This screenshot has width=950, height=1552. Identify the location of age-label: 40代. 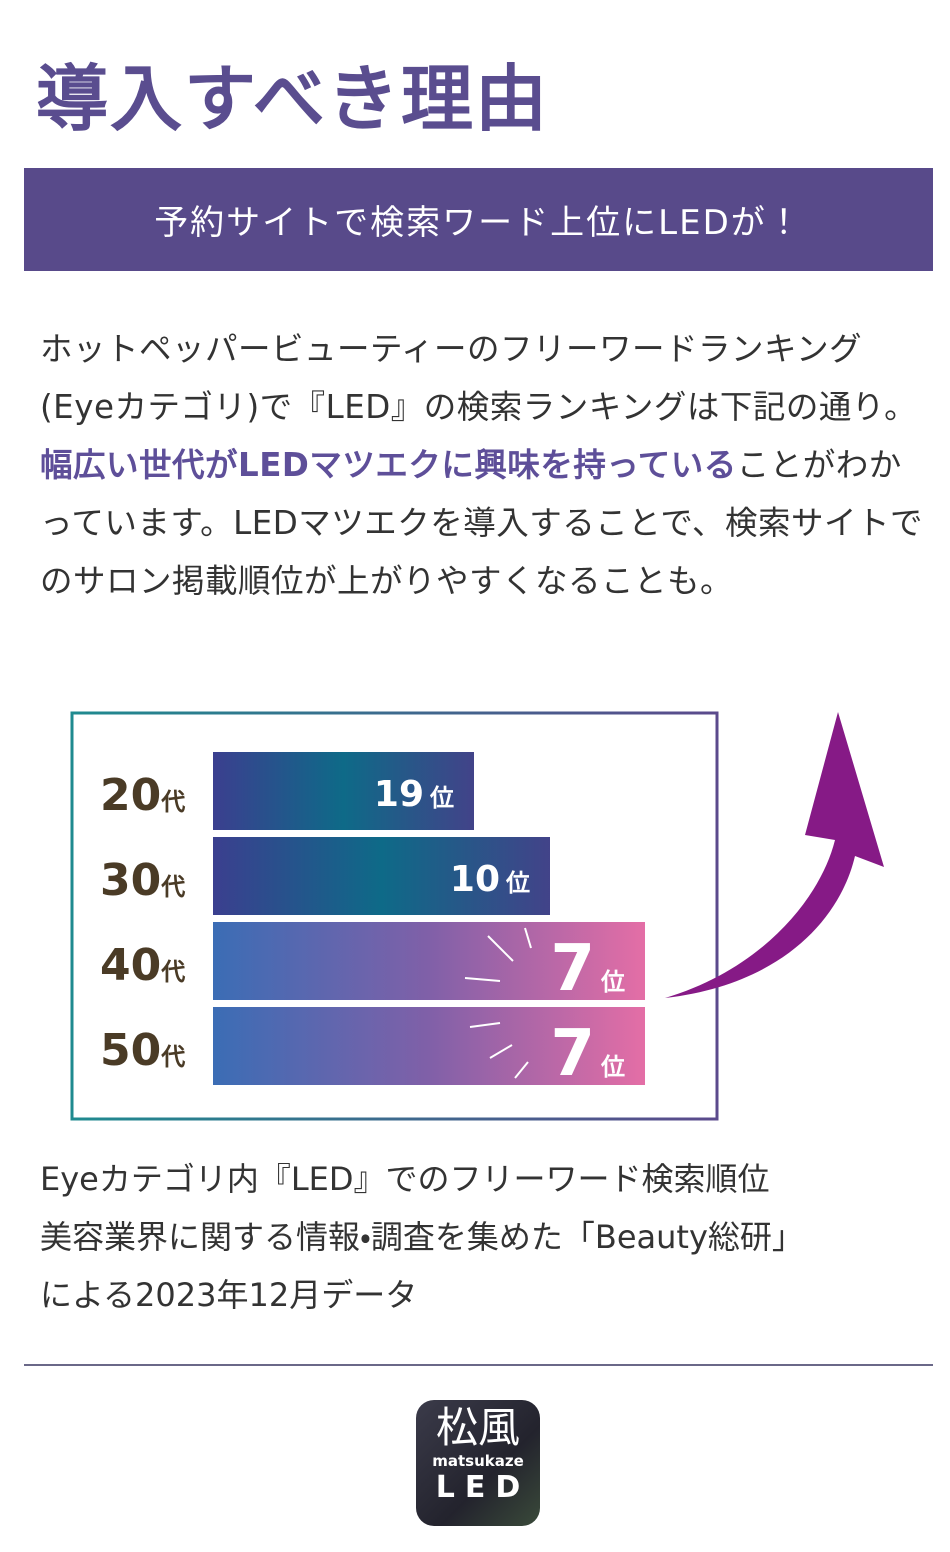
(142, 965).